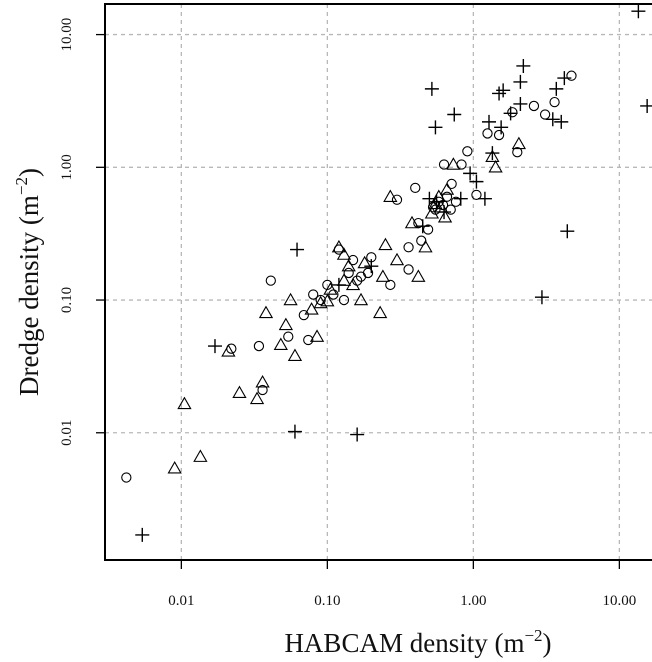  What do you see at coordinates (181, 601) in the screenshot?
I see `x-tick-label: 0.01` at bounding box center [181, 601].